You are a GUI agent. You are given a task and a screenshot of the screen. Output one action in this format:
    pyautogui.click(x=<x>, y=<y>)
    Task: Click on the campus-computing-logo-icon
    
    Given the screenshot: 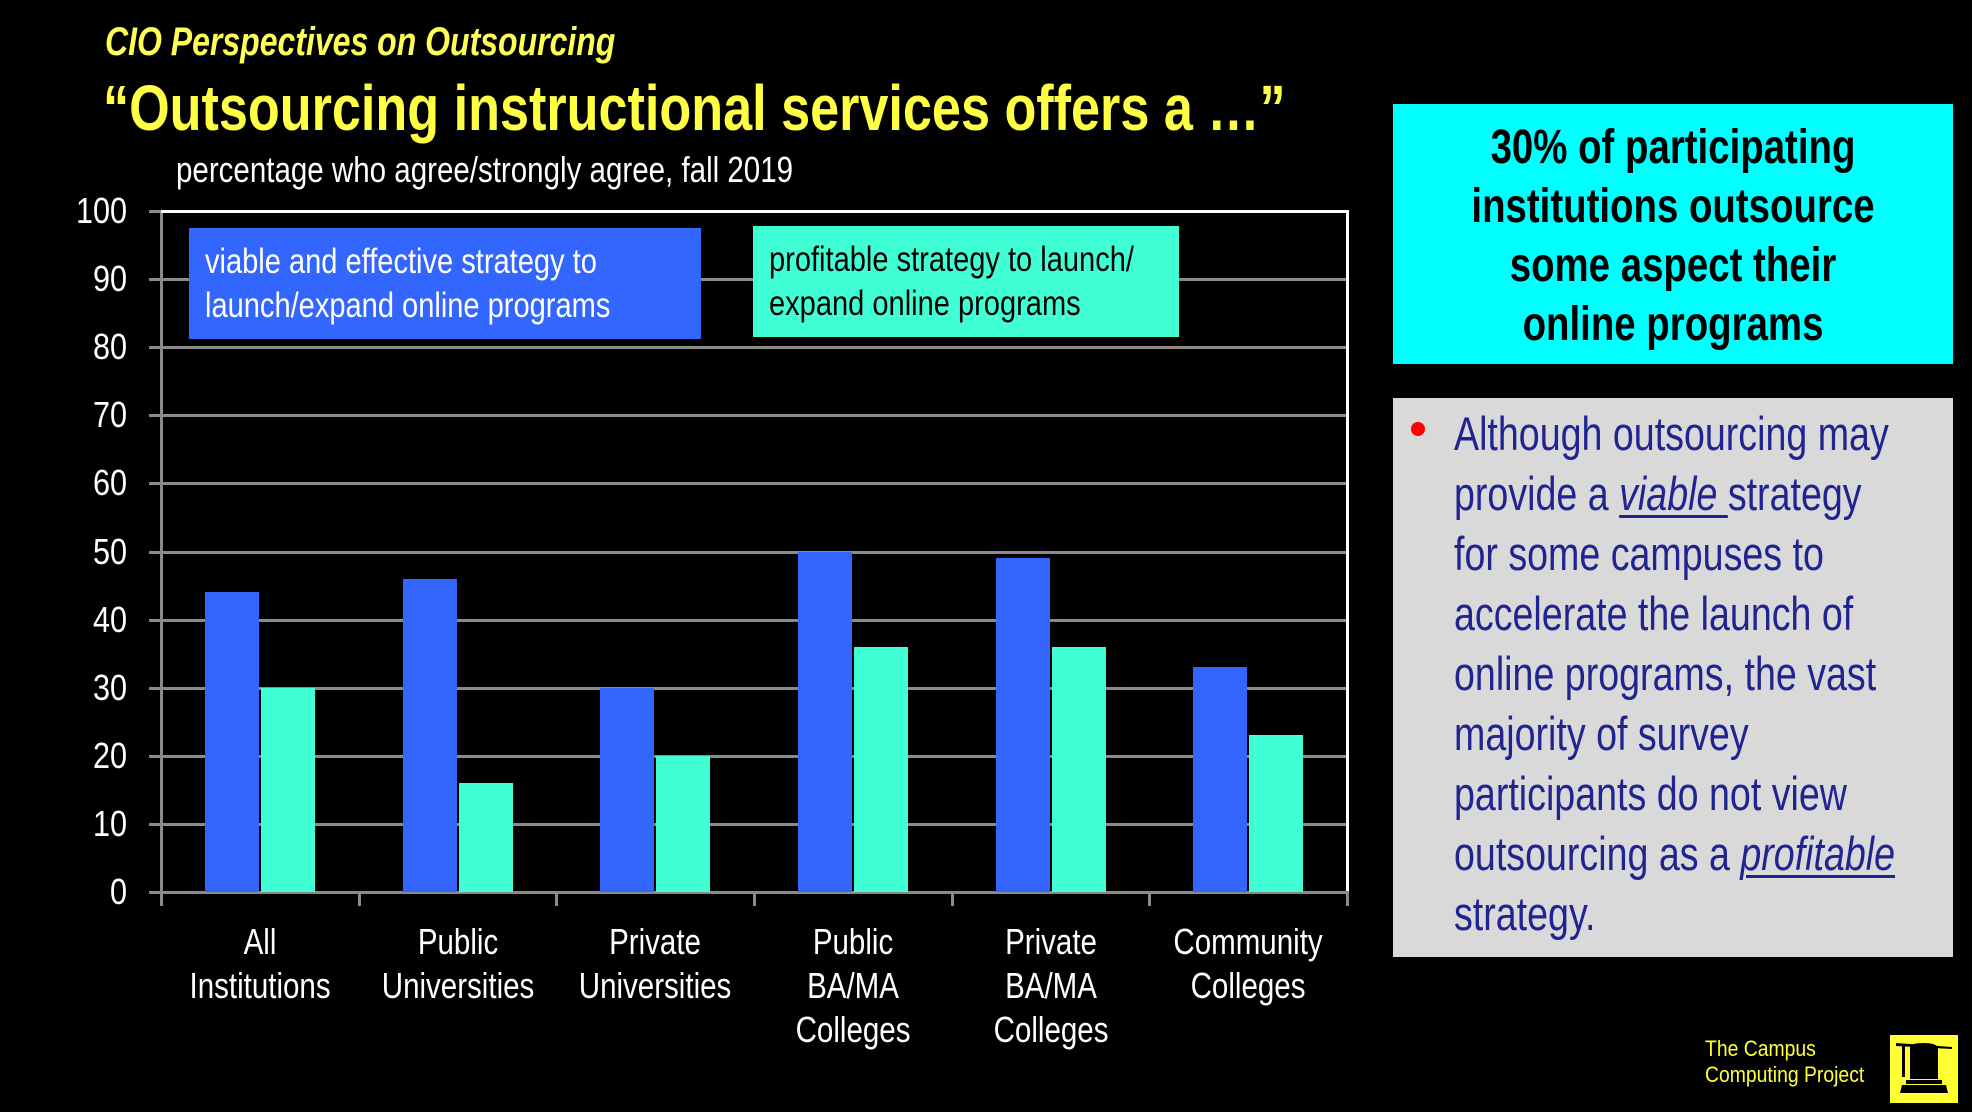 What is the action you would take?
    pyautogui.click(x=1924, y=1069)
    